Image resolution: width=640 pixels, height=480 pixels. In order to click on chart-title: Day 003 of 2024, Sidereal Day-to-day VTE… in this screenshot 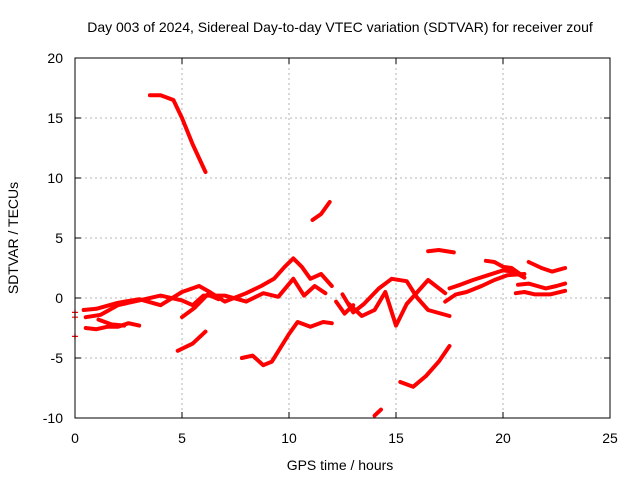, I will do `click(340, 27)`.